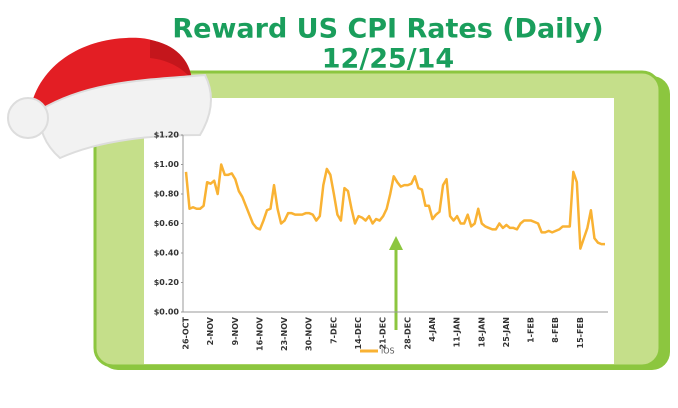  Describe the element at coordinates (555, 330) in the screenshot. I see `x-tick-label: 8-FEB` at that location.